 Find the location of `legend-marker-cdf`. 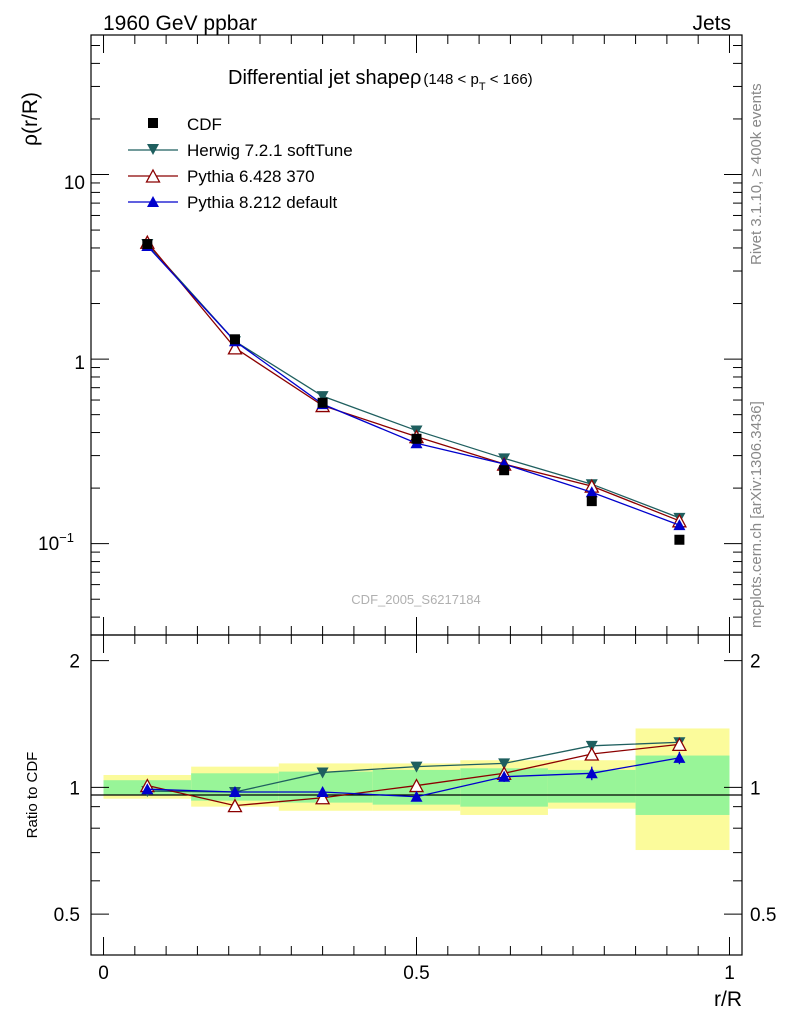

legend-marker-cdf is located at coordinates (153, 123).